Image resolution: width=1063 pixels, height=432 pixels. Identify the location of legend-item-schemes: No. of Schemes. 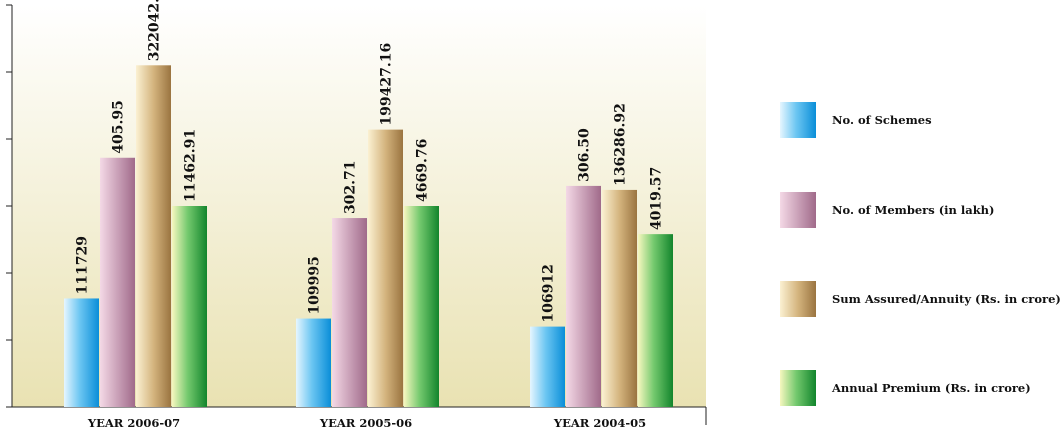
(856, 120).